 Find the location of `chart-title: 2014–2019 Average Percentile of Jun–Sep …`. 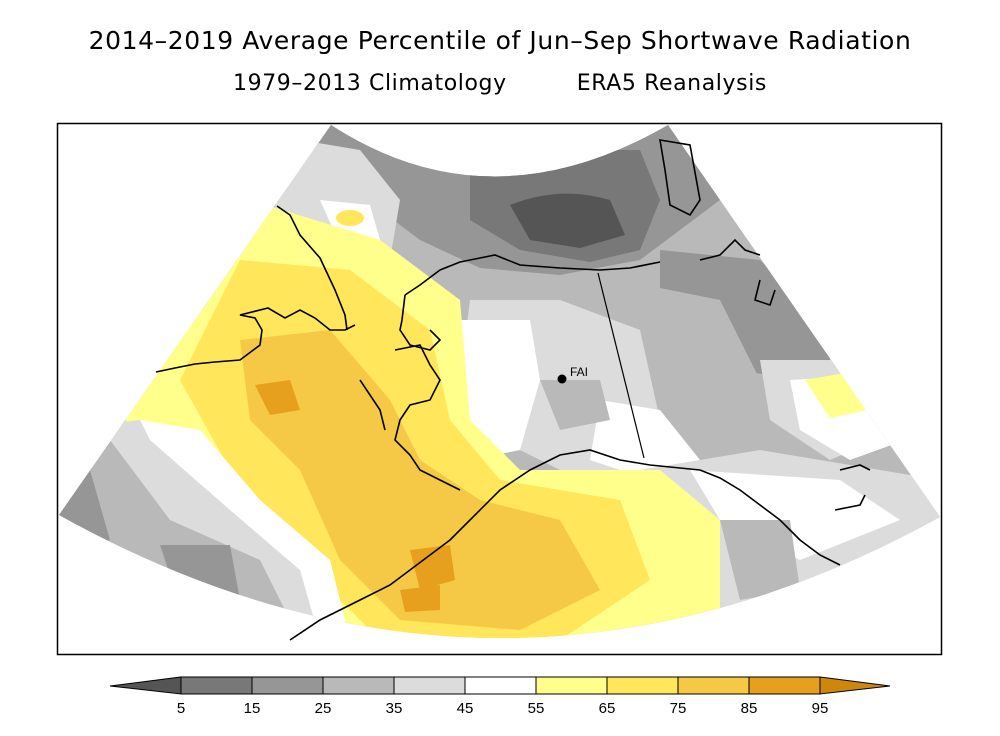

chart-title: 2014–2019 Average Percentile of Jun–Sep … is located at coordinates (500, 40).